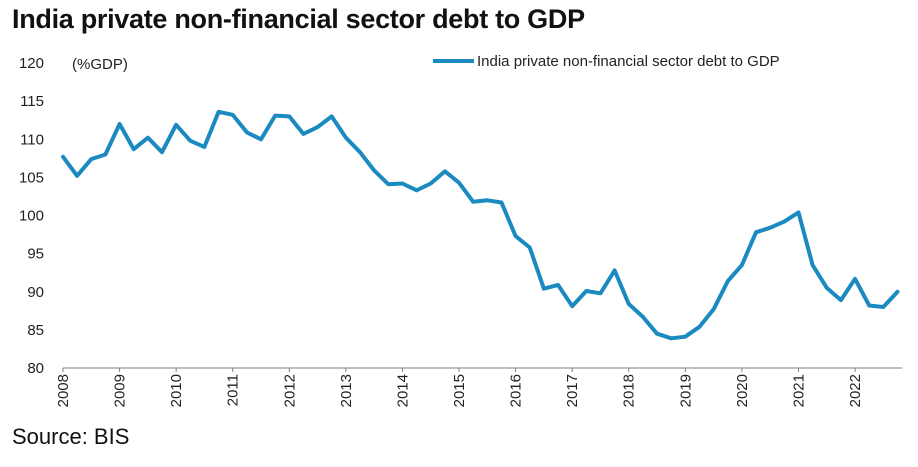 This screenshot has height=467, width=918. I want to click on x-tick-label: 2021, so click(798, 390).